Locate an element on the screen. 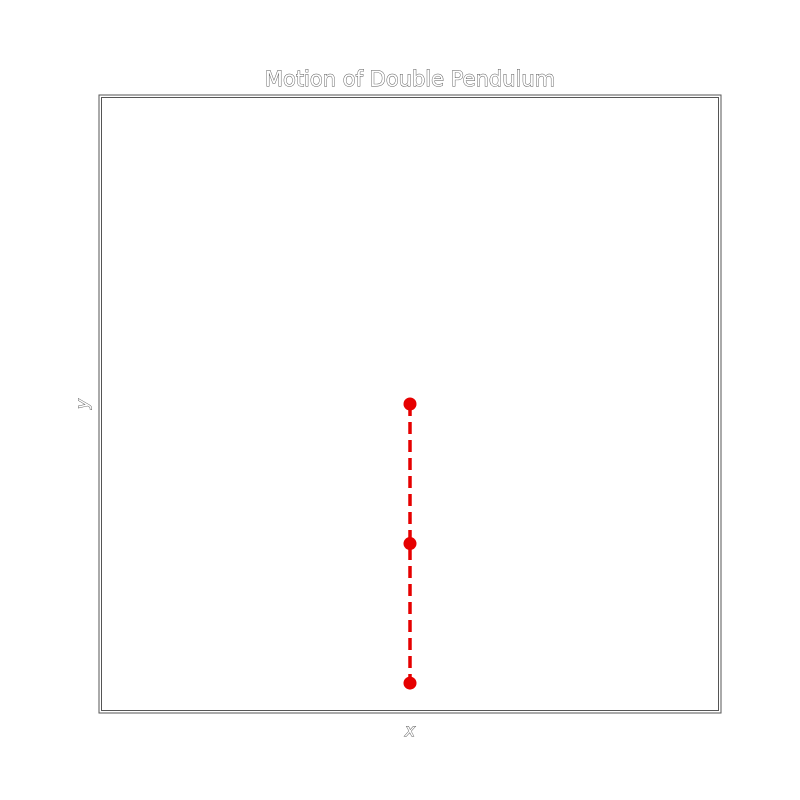 The height and width of the screenshot is (800, 800). pivot-point is located at coordinates (410, 404).